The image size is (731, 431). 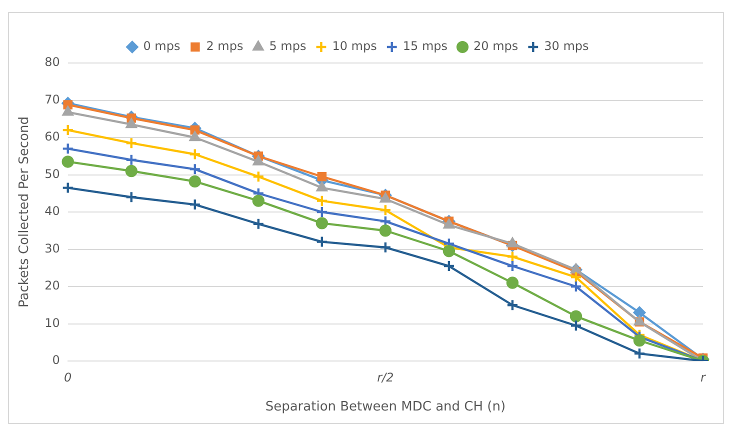 What do you see at coordinates (52, 248) in the screenshot?
I see `y-tick-label: 30` at bounding box center [52, 248].